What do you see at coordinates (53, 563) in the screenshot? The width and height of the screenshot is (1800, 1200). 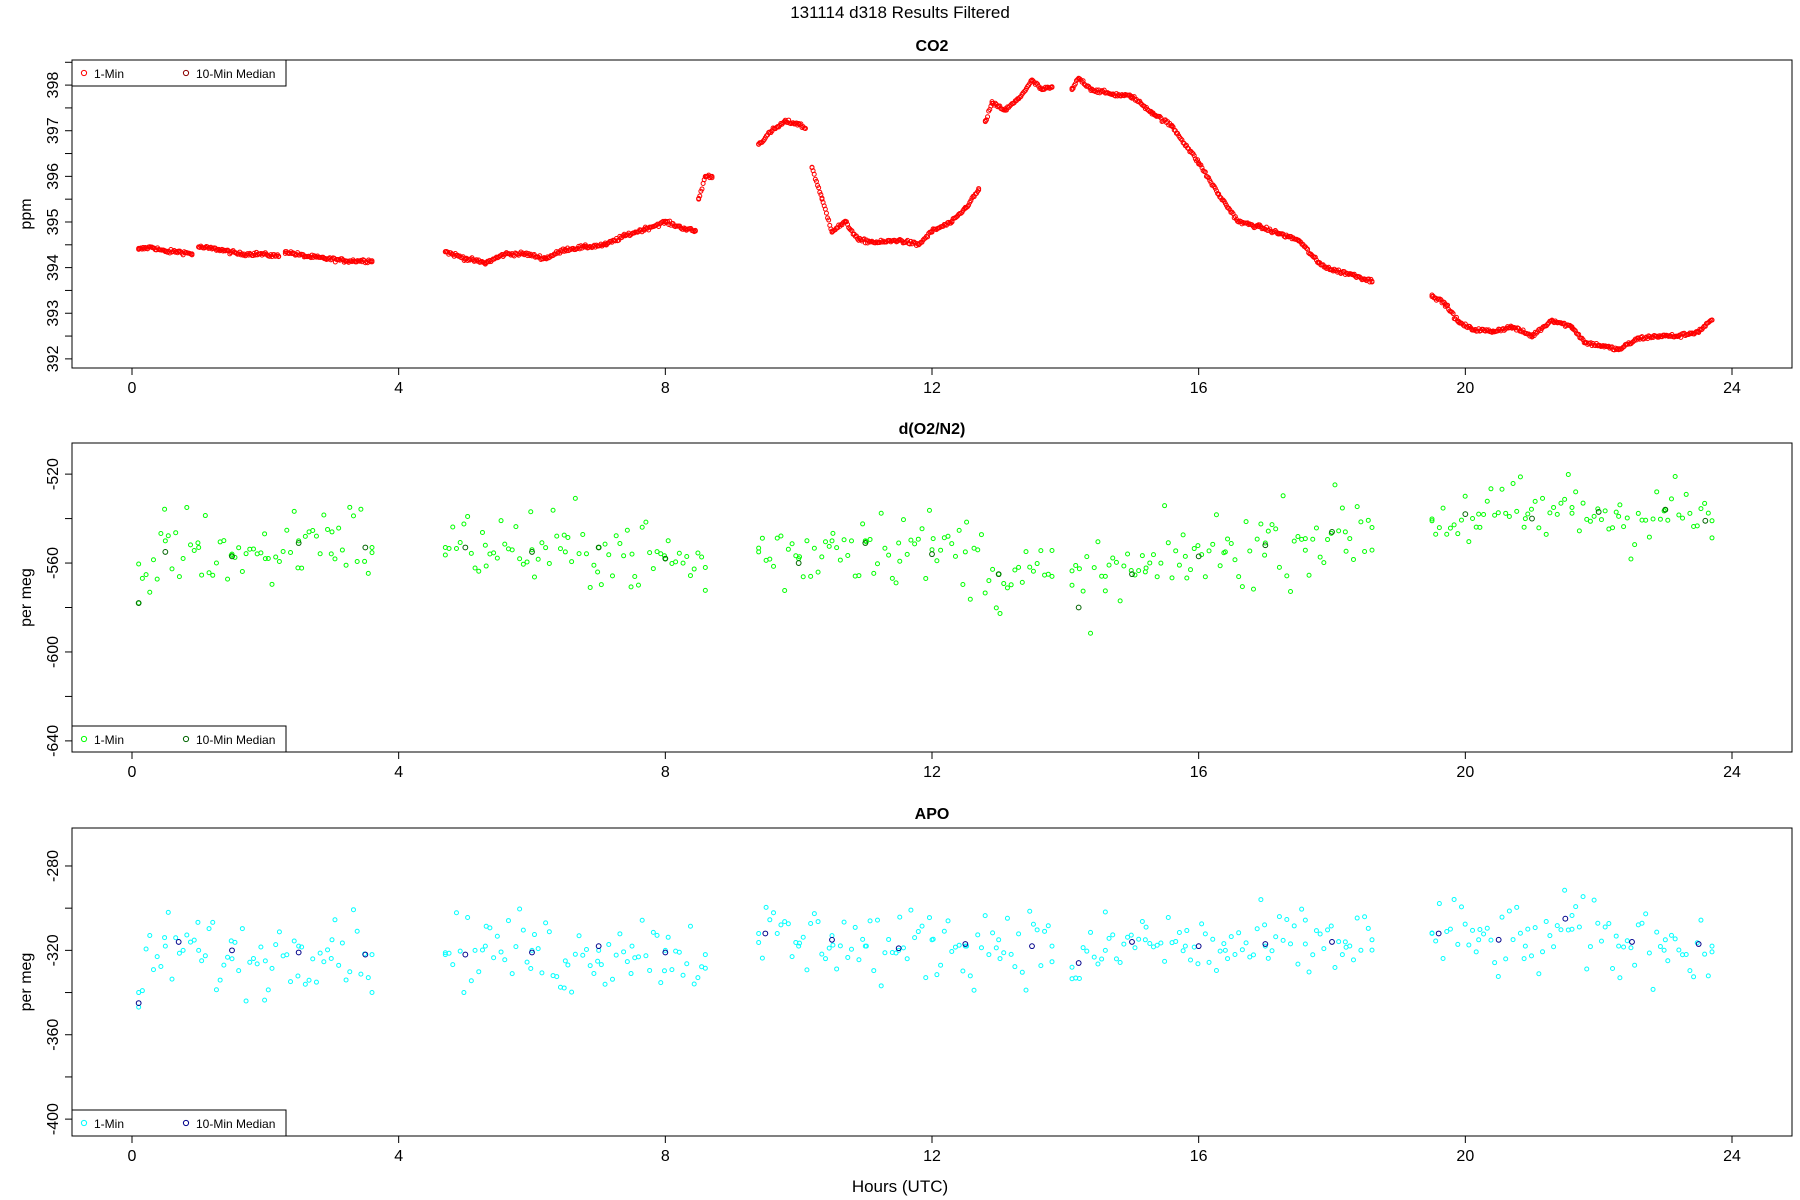 I see `y-tick-label: -560` at bounding box center [53, 563].